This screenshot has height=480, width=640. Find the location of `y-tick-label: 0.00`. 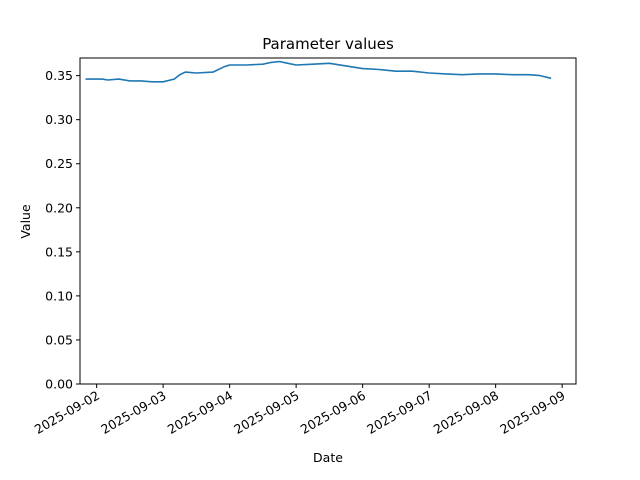

y-tick-label: 0.00 is located at coordinates (59, 384).